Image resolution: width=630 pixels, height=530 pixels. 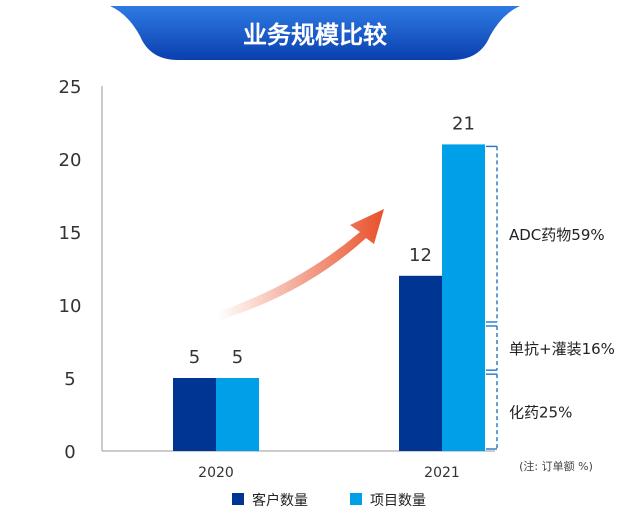 I want to click on y-tick-label: 25, so click(x=70, y=87).